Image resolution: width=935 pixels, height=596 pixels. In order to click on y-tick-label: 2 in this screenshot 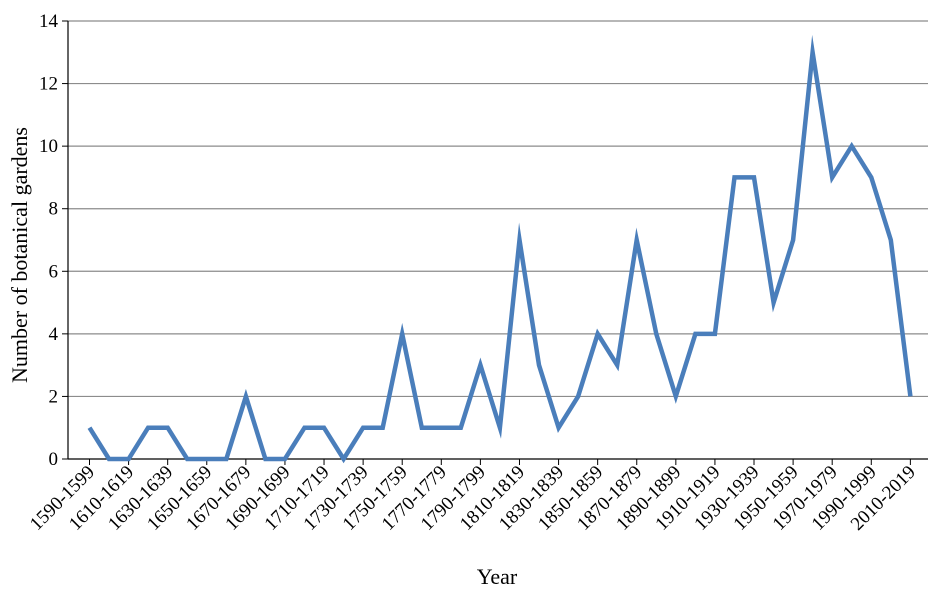, I will do `click(54, 396)`.